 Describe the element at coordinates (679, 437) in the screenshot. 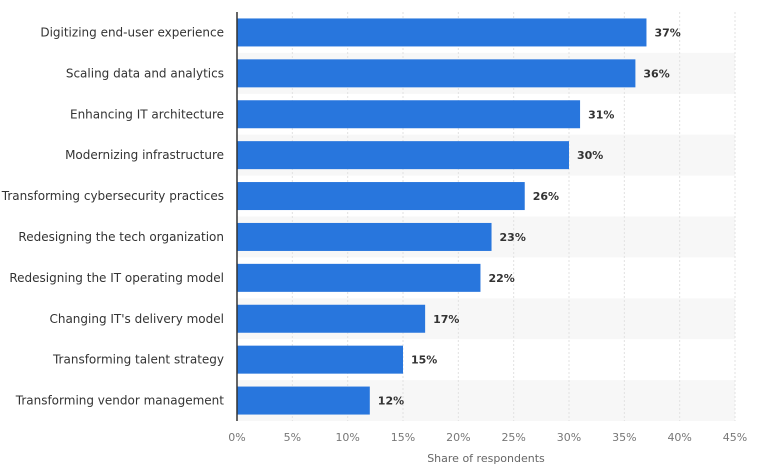

I see `x-tick-label: 40%` at that location.